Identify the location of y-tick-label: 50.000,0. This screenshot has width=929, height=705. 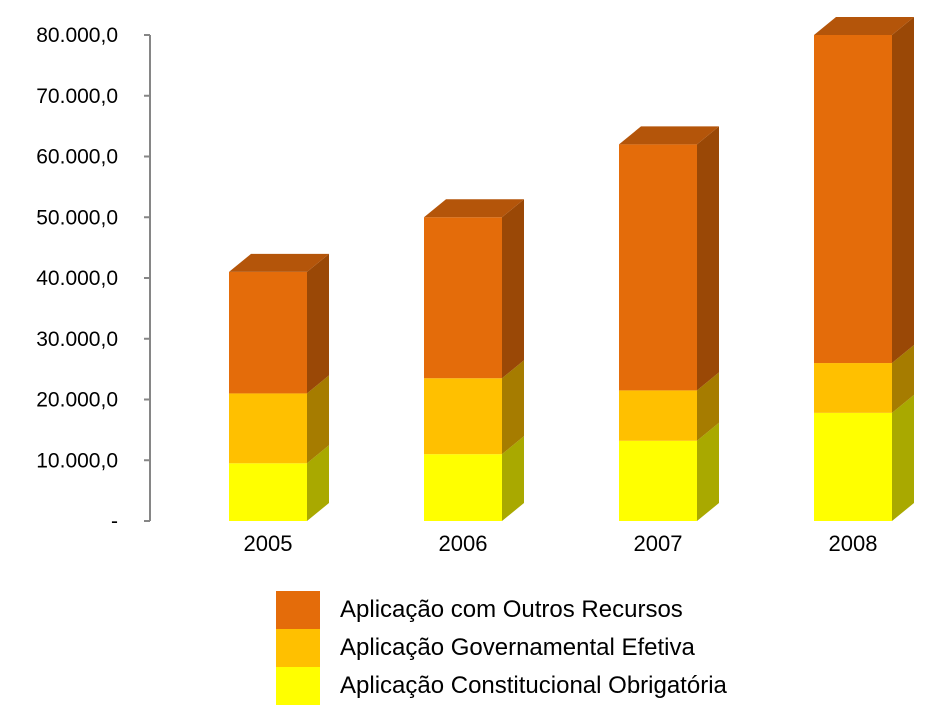
(77, 217).